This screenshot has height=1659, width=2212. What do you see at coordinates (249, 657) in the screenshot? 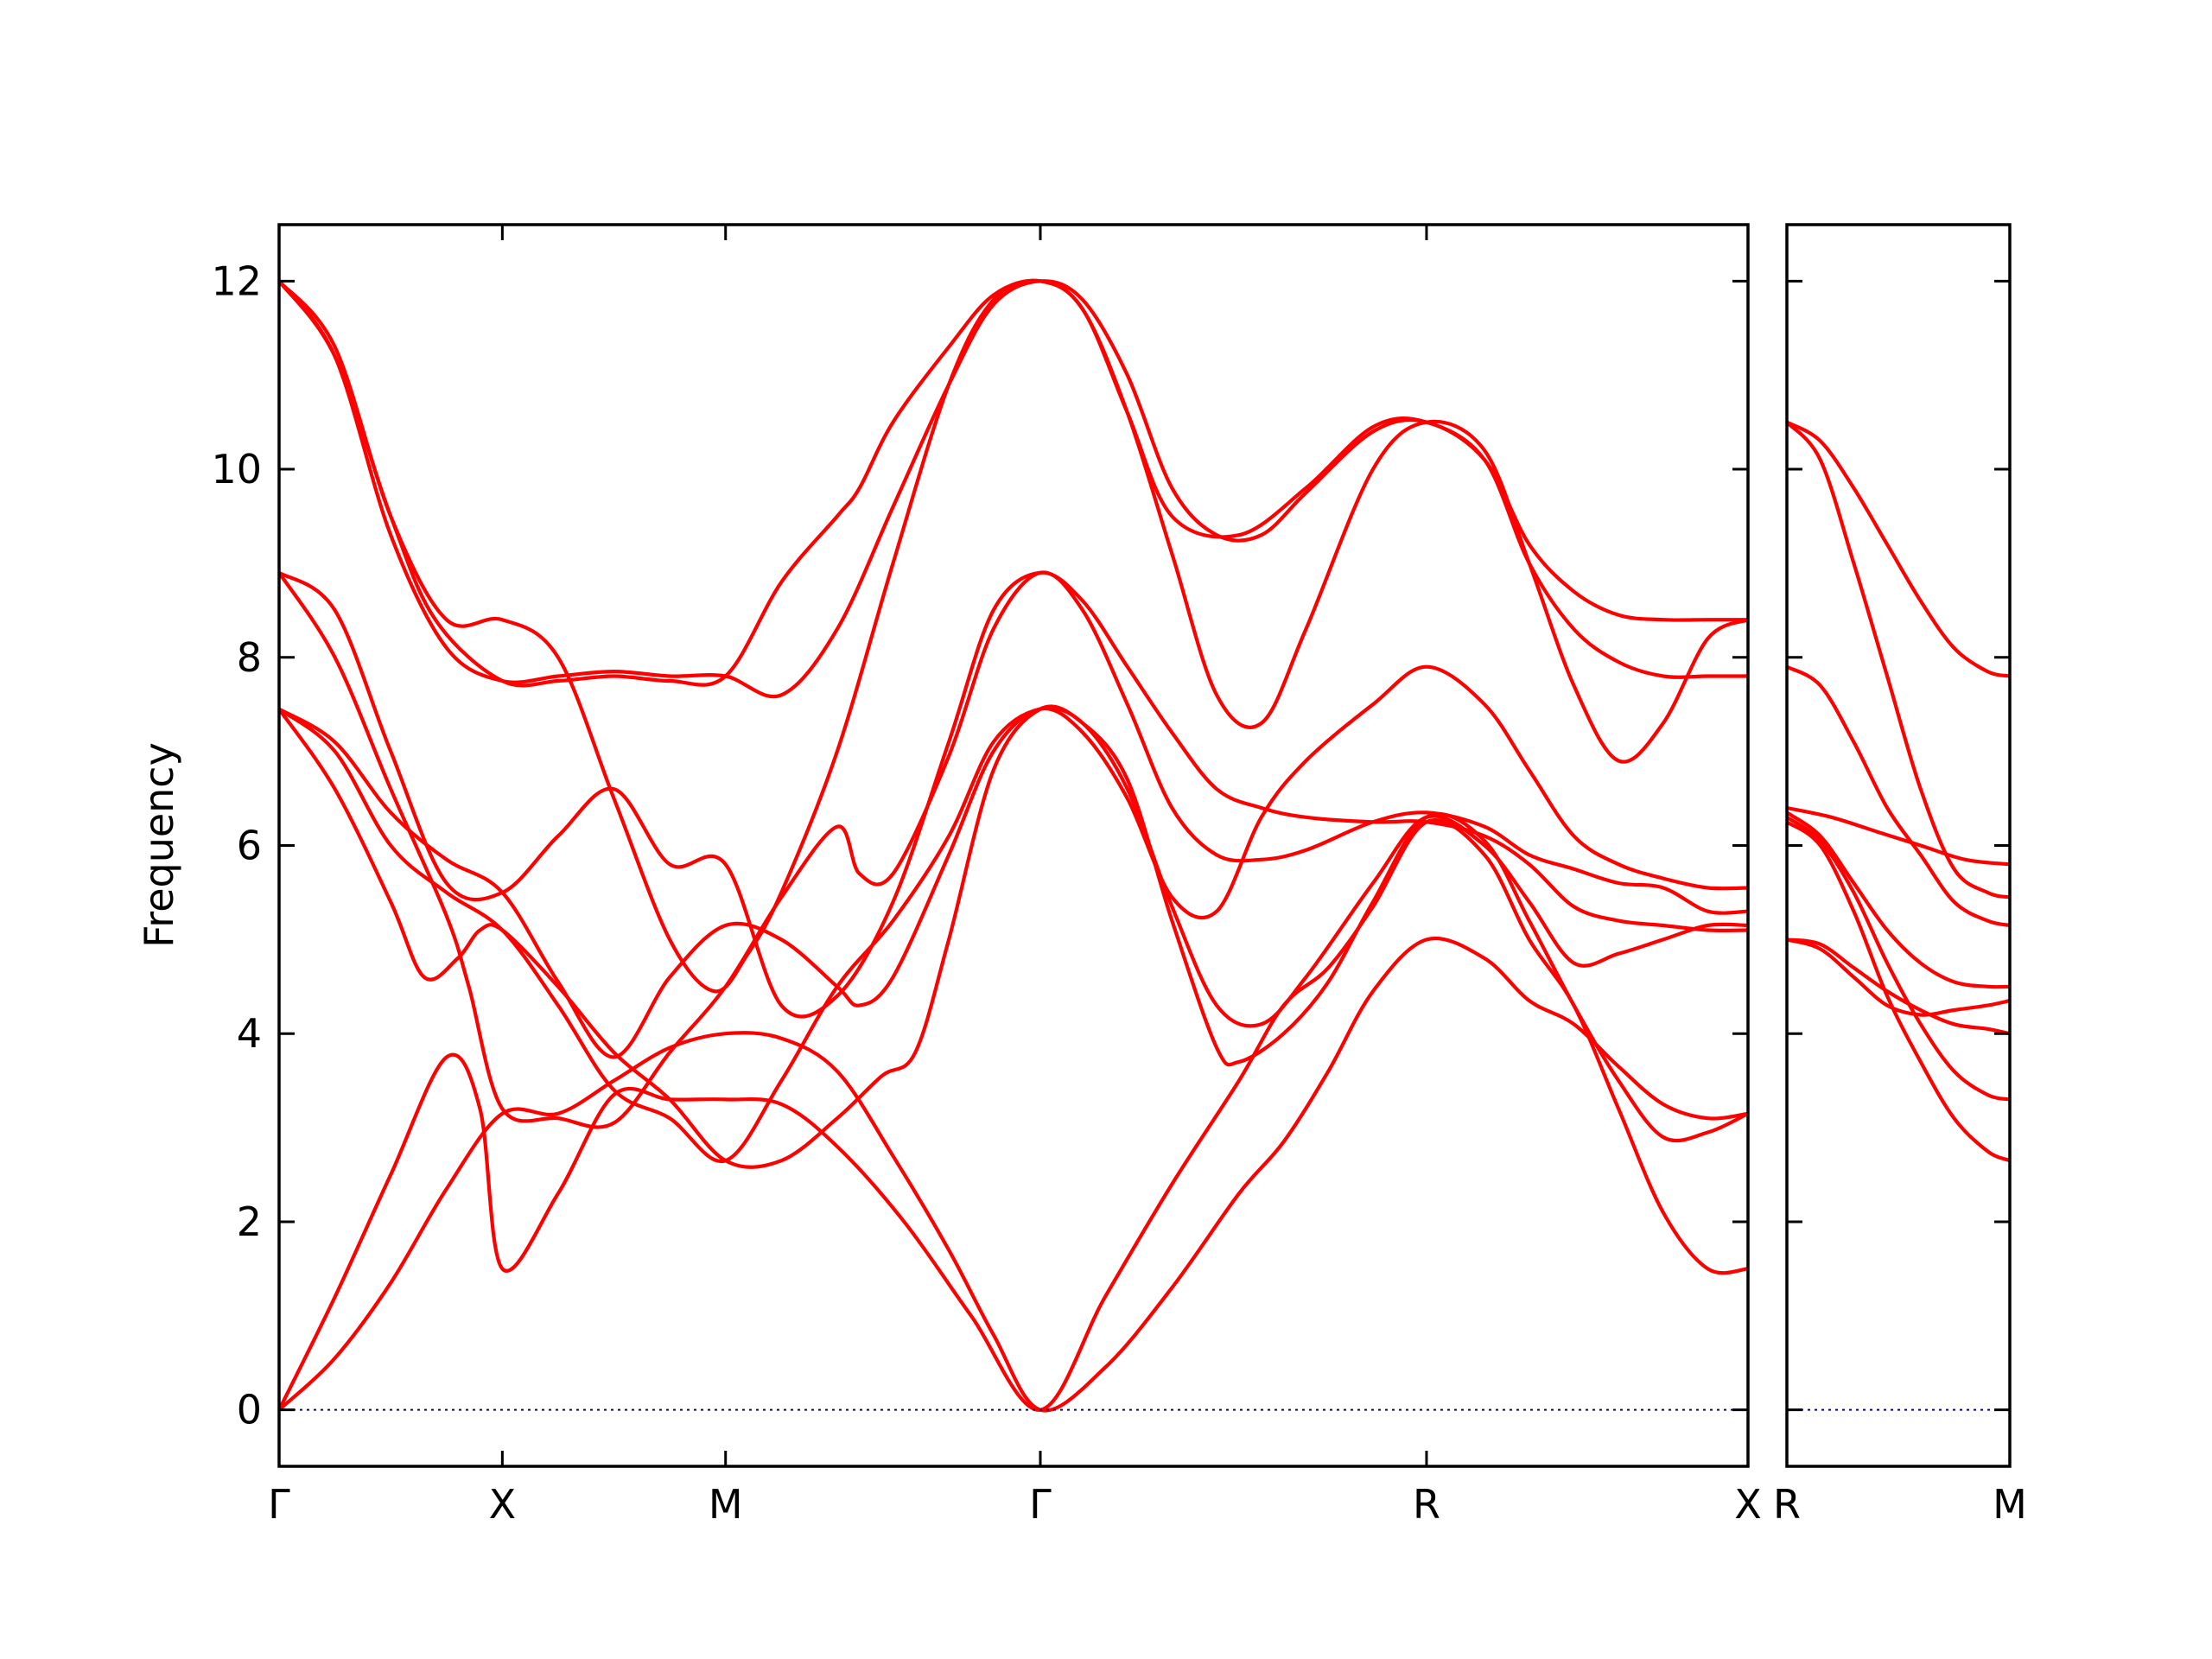
I see `y-tick-label: 8` at bounding box center [249, 657].